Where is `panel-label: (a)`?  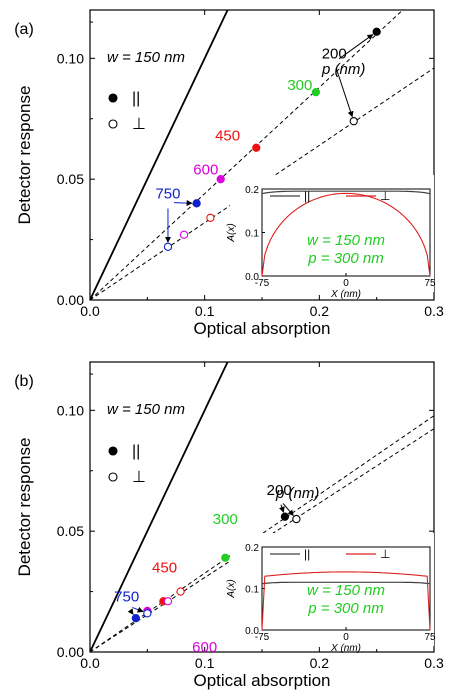
panel-label: (a) is located at coordinates (24, 29).